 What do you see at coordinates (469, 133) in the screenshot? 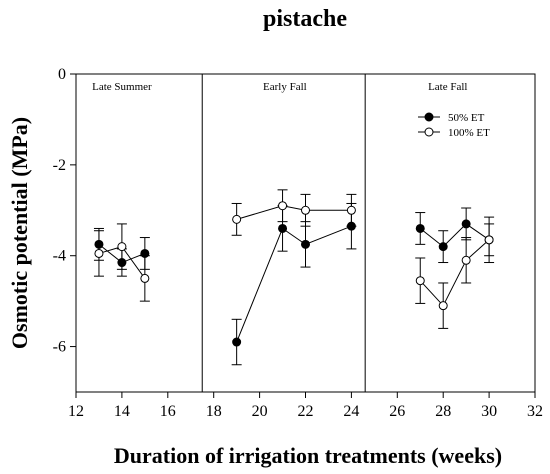
I see `legend-label-2: 100% ET` at bounding box center [469, 133].